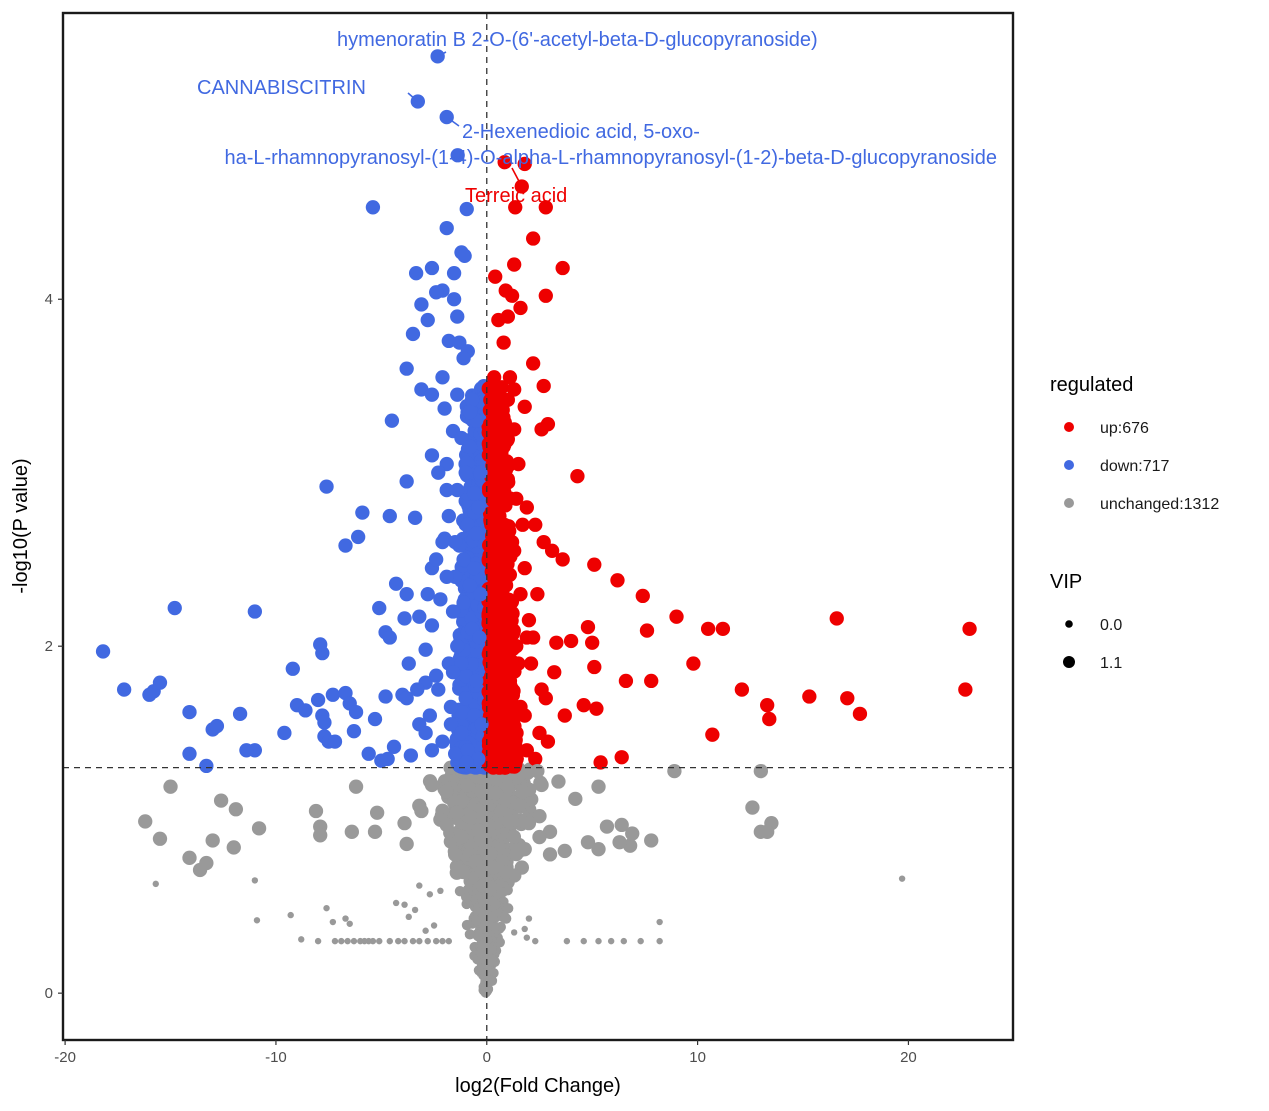  I want to click on x-tick-label: 10, so click(697, 1057).